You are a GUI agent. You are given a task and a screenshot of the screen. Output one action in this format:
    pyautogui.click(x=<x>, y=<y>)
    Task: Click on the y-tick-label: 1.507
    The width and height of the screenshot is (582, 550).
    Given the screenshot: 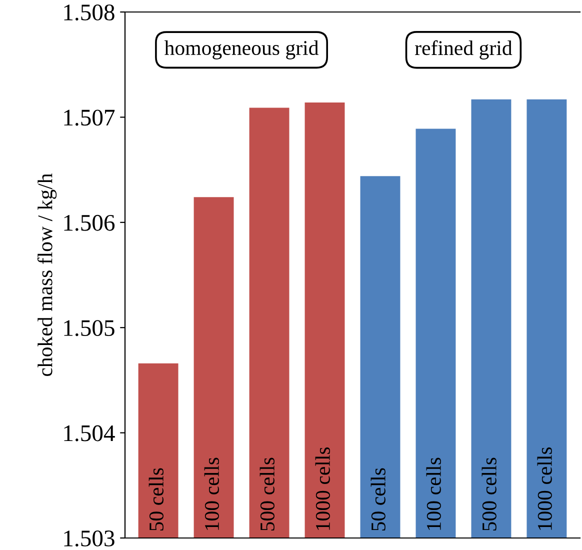 What is the action you would take?
    pyautogui.click(x=89, y=118)
    